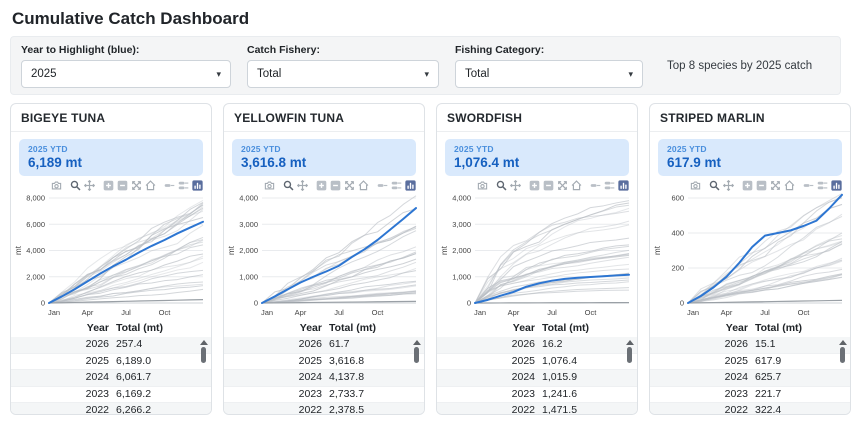  Describe the element at coordinates (324, 408) in the screenshot. I see `table-row: 2022 2,378.5` at that location.